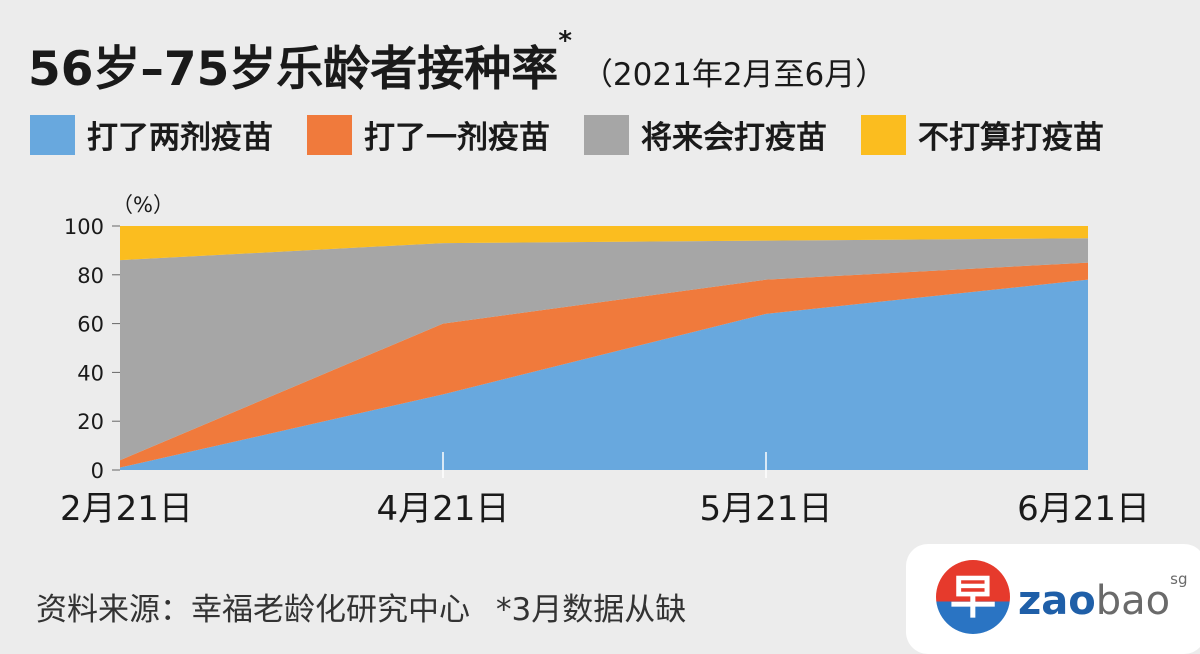 The width and height of the screenshot is (1200, 654). What do you see at coordinates (766, 509) in the screenshot?
I see `x-tick-label: 5月21日` at bounding box center [766, 509].